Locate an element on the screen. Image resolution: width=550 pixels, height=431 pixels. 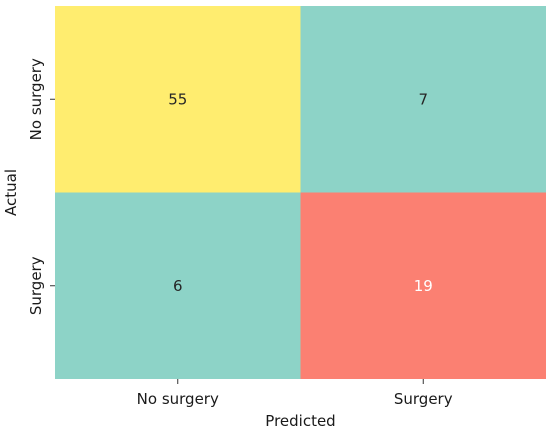
cell-value-label-1-1: 19 is located at coordinates (423, 286).